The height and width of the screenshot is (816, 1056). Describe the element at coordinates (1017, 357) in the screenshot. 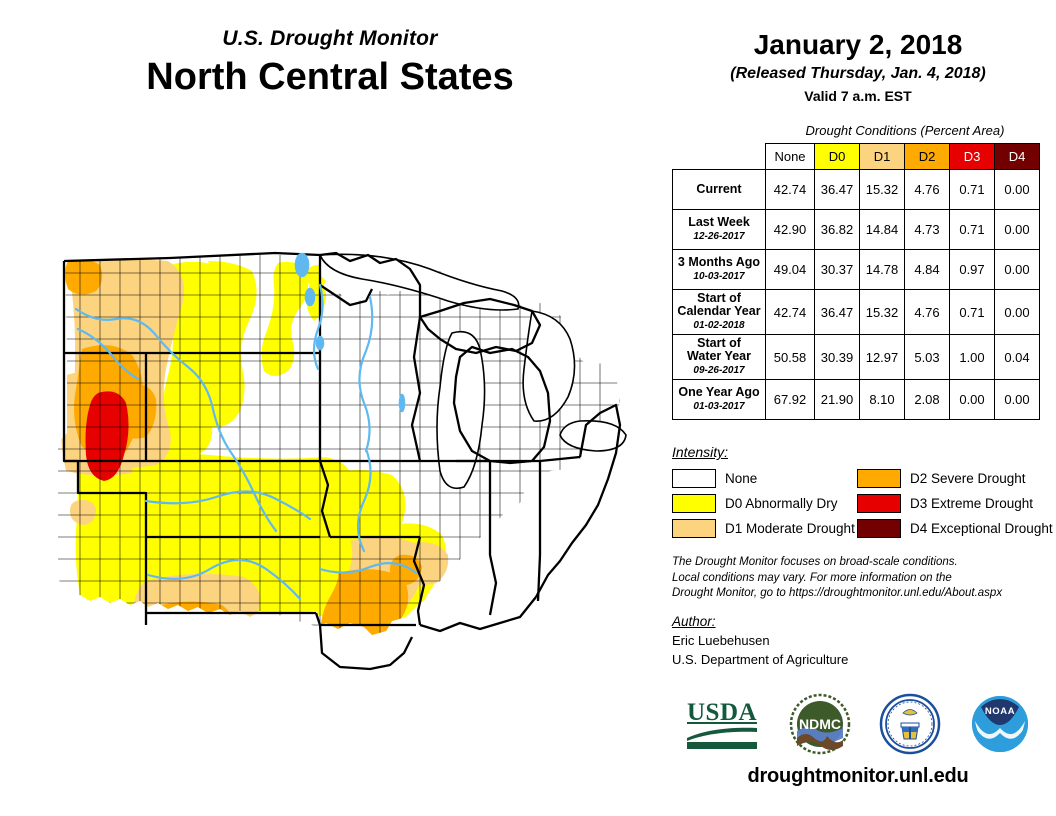

I see `cell-d4: 0.04` at that location.